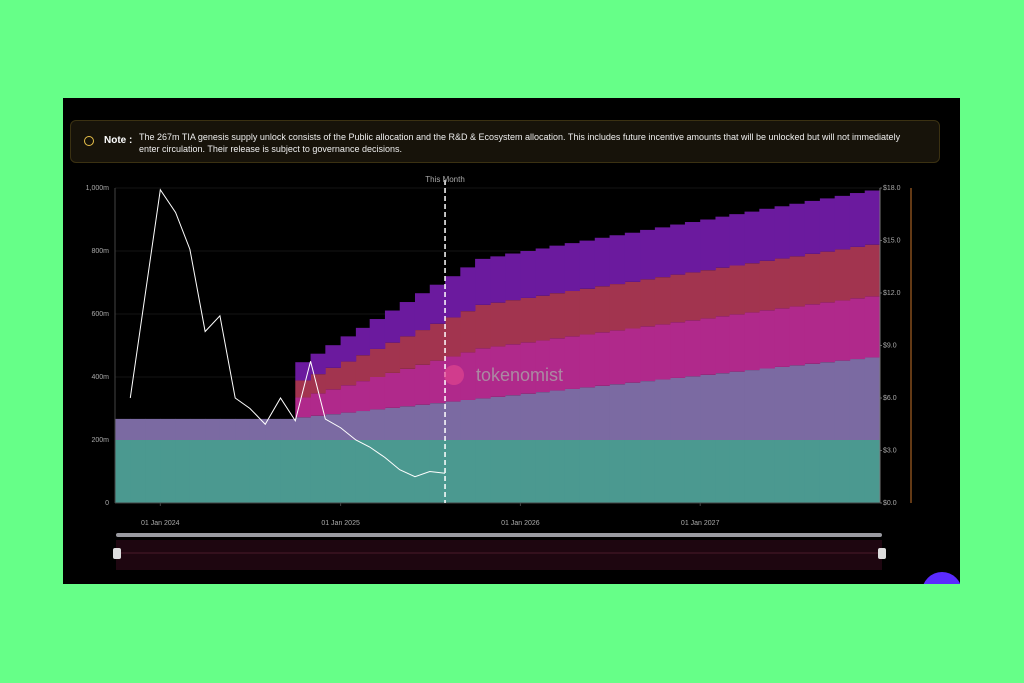 The width and height of the screenshot is (1024, 683). I want to click on x-tick-label: 01 Jan 2027, so click(700, 523).